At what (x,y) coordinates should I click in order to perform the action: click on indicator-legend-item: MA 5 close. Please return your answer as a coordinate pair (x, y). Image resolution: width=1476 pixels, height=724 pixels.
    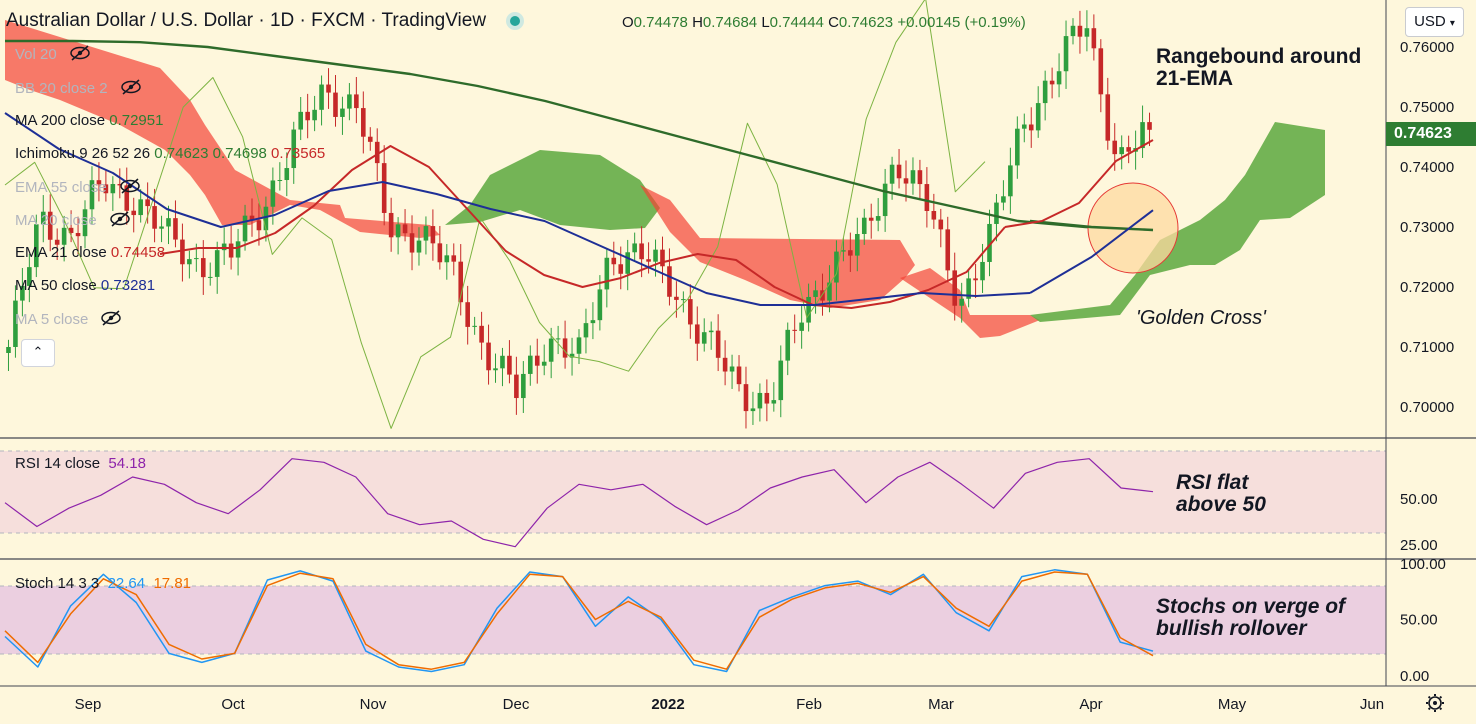
    Looking at the image, I should click on (68, 320).